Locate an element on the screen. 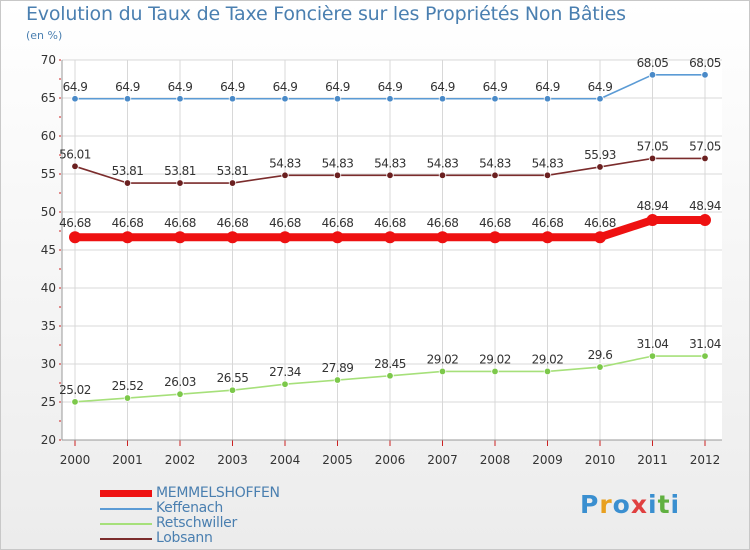 This screenshot has height=550, width=750. data-label-retschwiller: 25.02 is located at coordinates (75, 390).